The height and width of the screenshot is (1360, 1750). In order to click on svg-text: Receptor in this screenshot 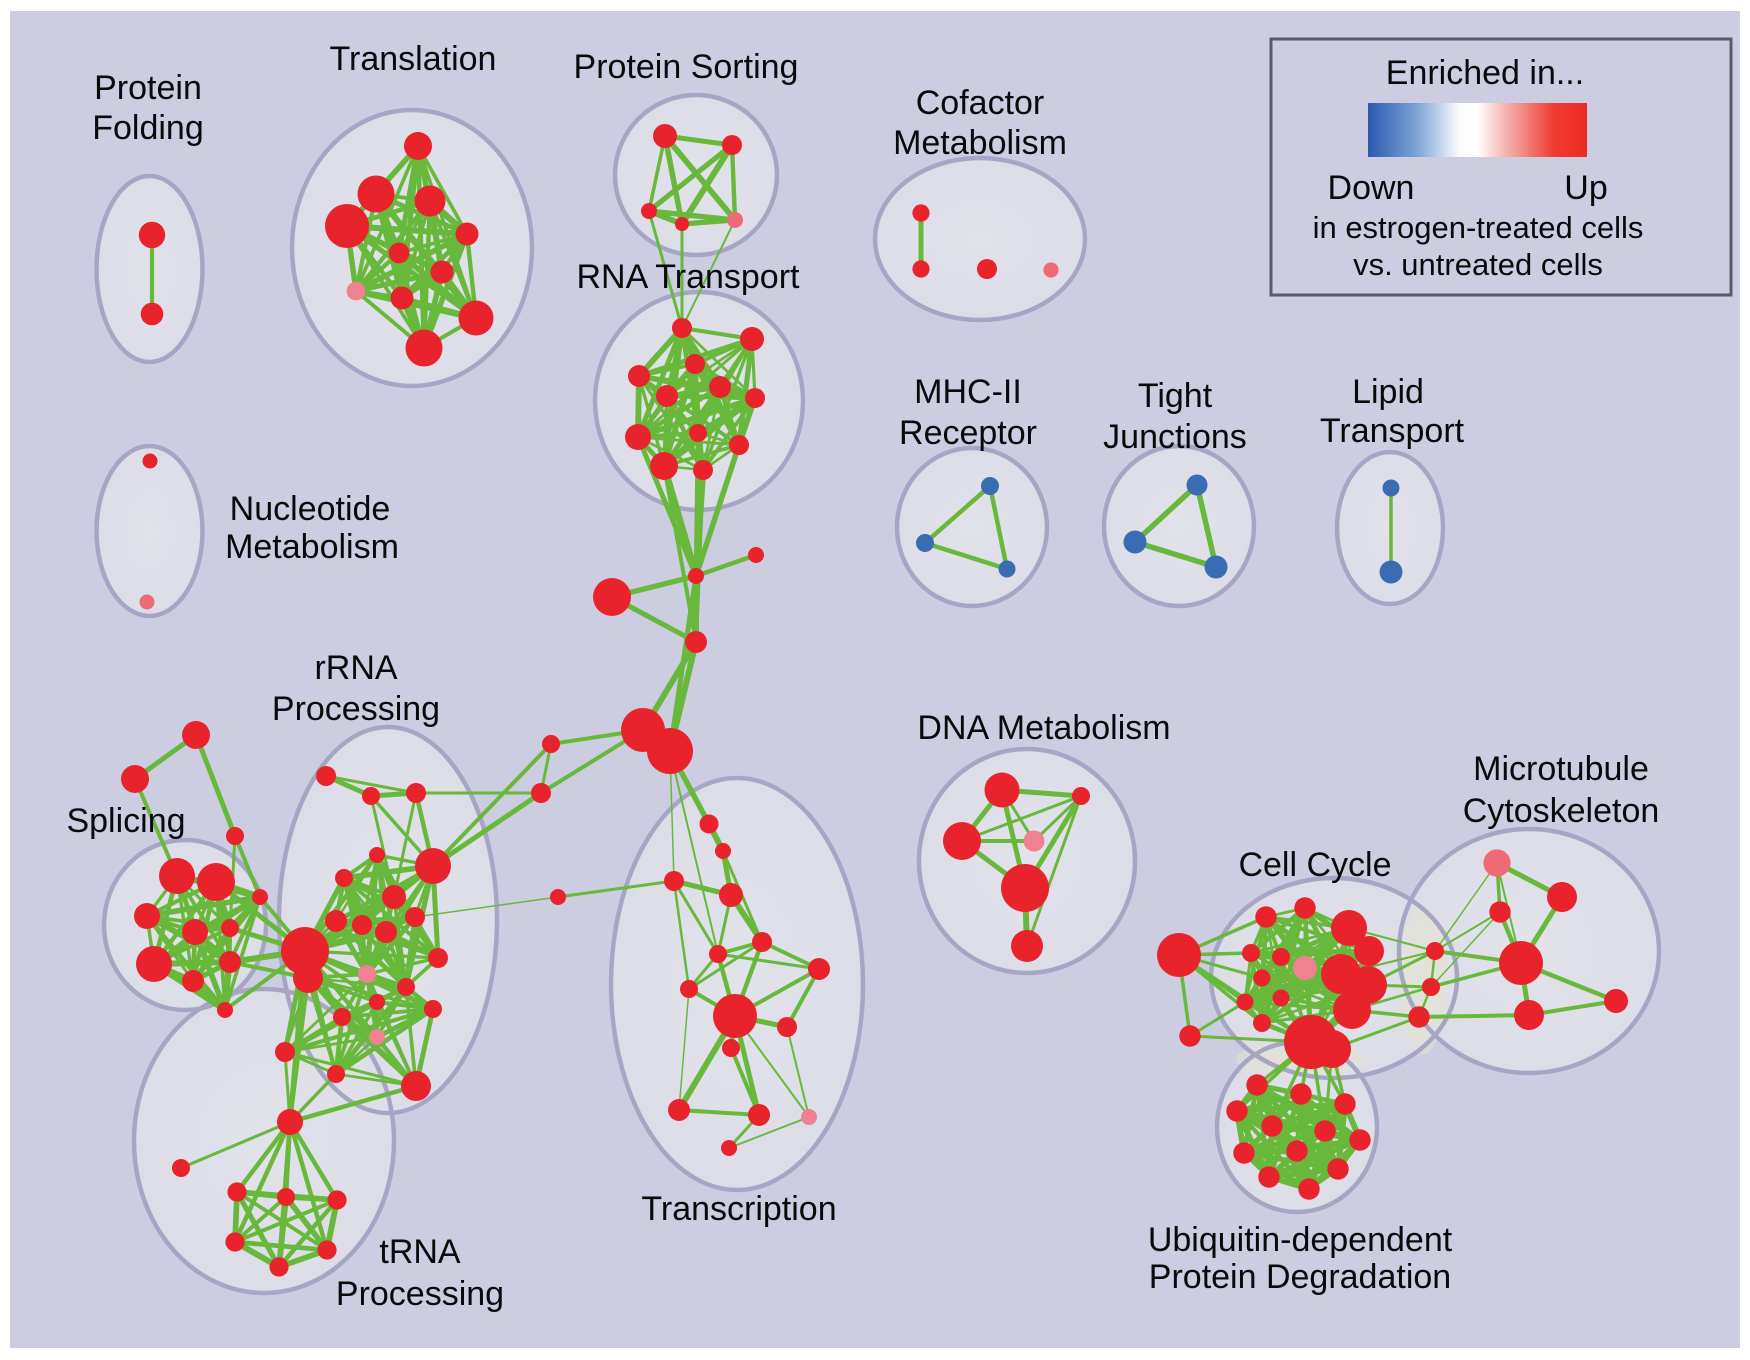, I will do `click(968, 433)`.